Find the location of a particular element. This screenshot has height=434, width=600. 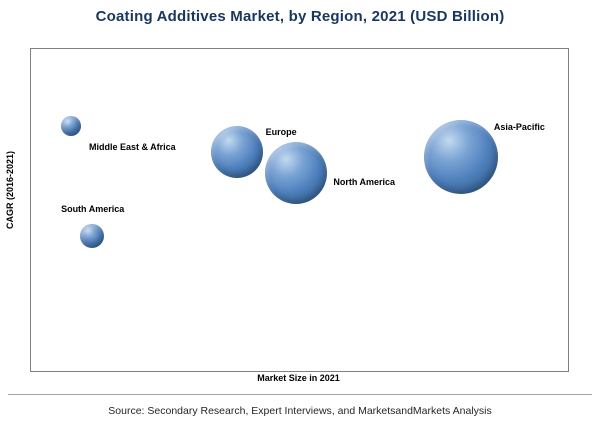

bubble-label-middle-east-africa: Middle East & Africa is located at coordinates (132, 147).